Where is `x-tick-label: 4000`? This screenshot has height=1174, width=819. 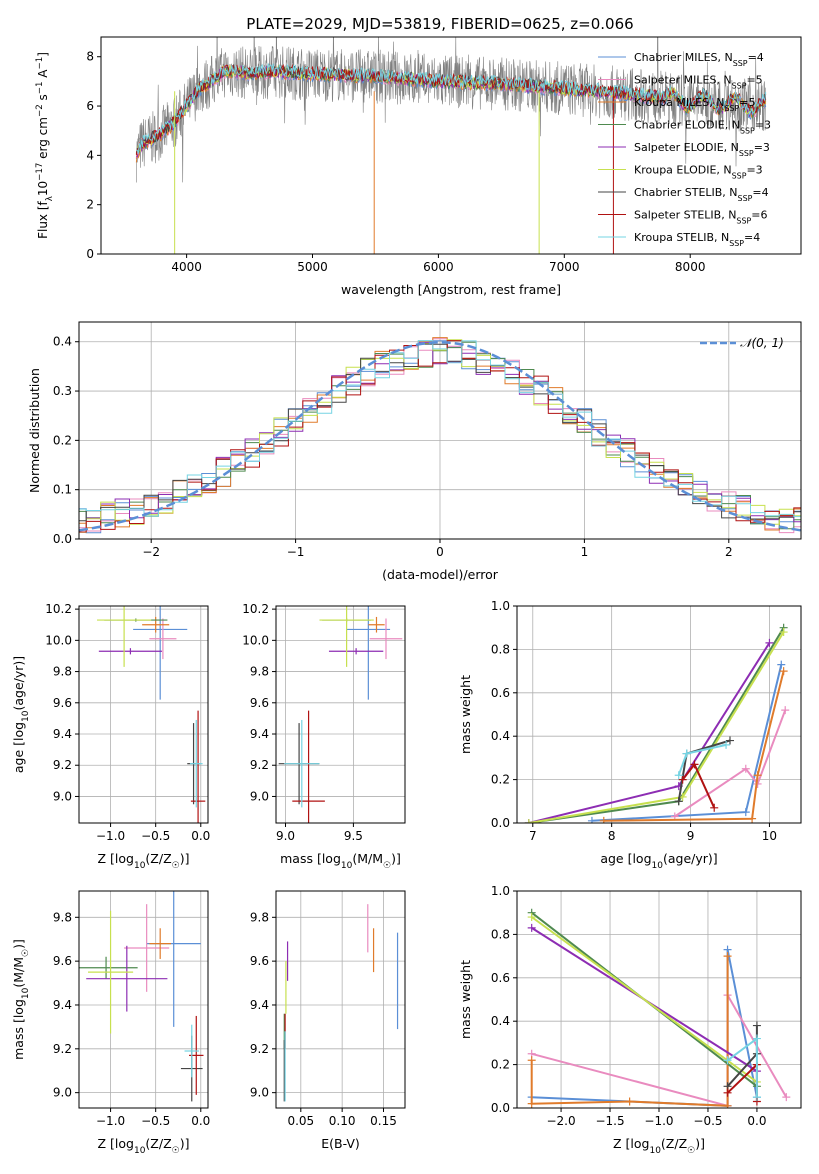 x-tick-label: 4000 is located at coordinates (186, 267).